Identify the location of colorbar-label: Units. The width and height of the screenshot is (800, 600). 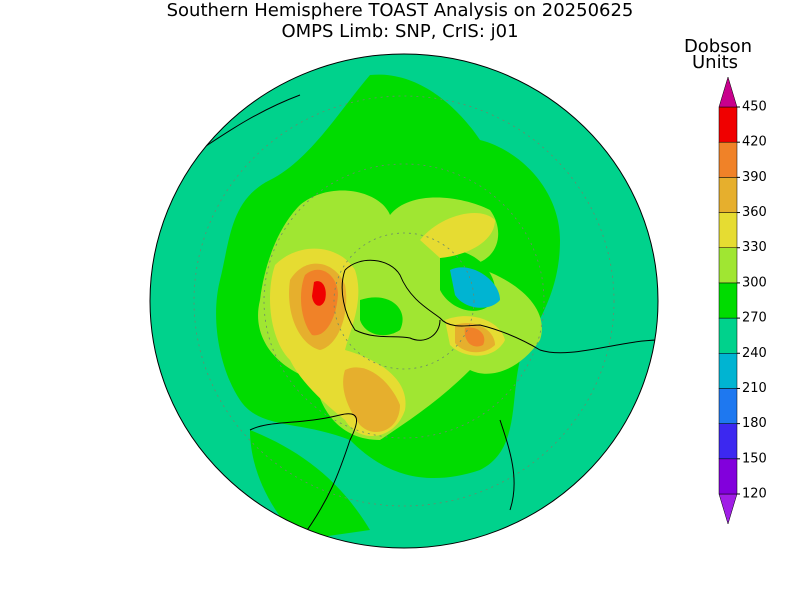
(715, 62).